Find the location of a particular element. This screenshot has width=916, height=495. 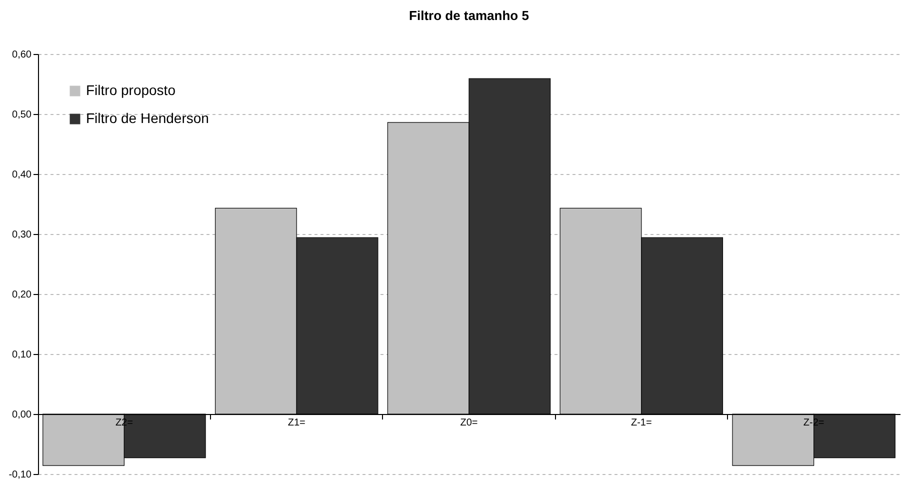

y-tick-label: 0,00 is located at coordinates (22, 415).